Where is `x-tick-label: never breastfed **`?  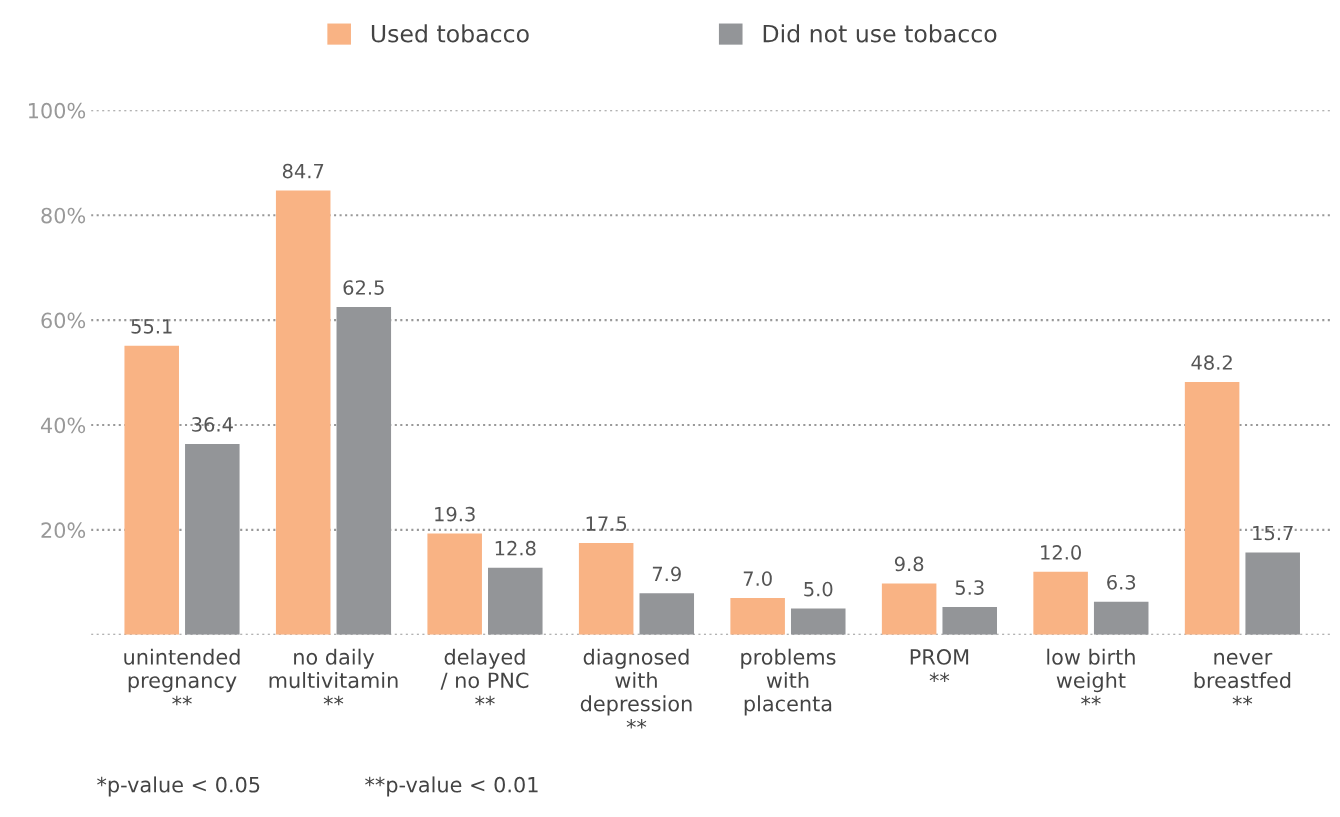
x-tick-label: never breastfed ** is located at coordinates (1242, 679).